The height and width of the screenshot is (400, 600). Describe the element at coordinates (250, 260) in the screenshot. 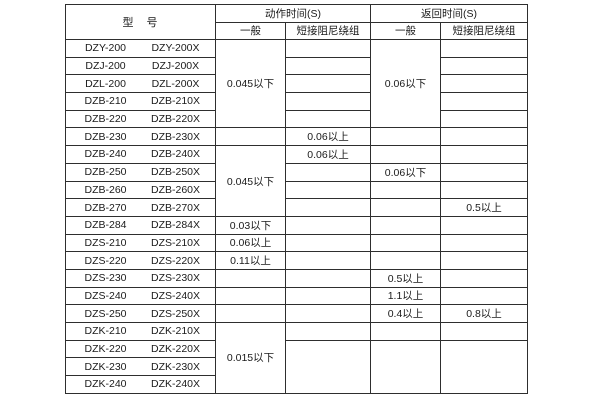

I see `action-time-general-cell: 0.11以上` at that location.